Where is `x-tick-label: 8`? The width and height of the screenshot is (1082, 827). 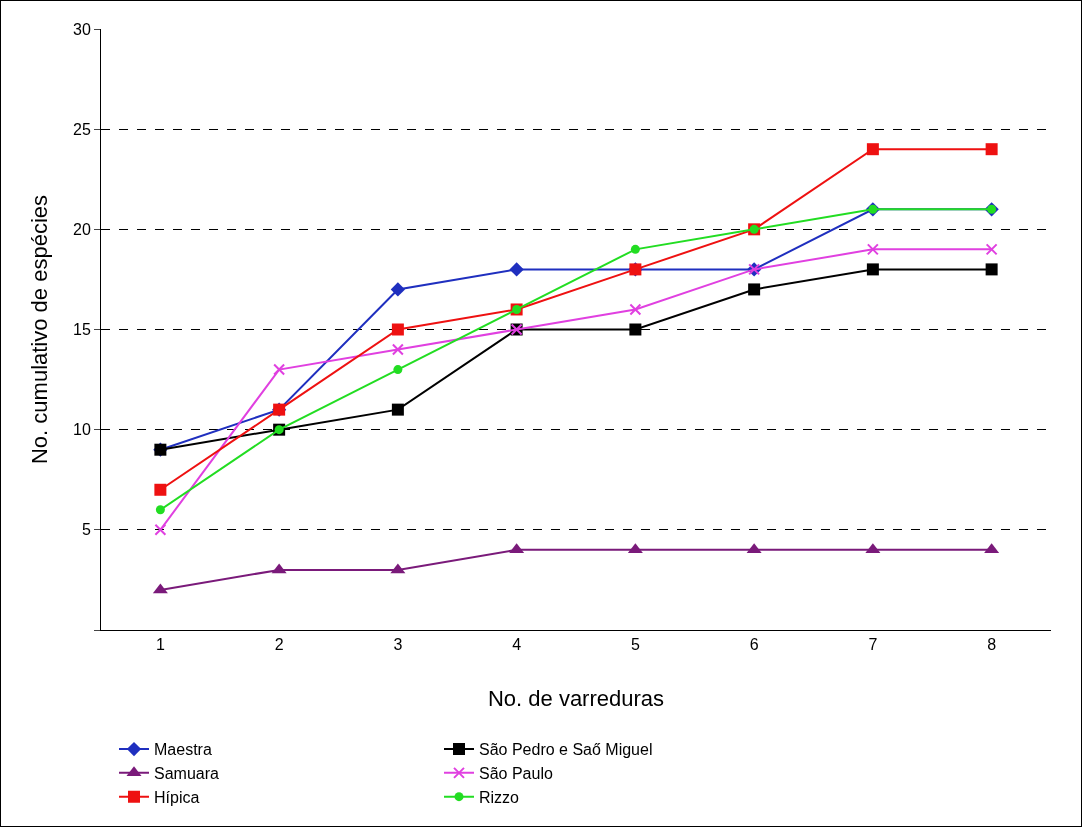 x-tick-label: 8 is located at coordinates (992, 645).